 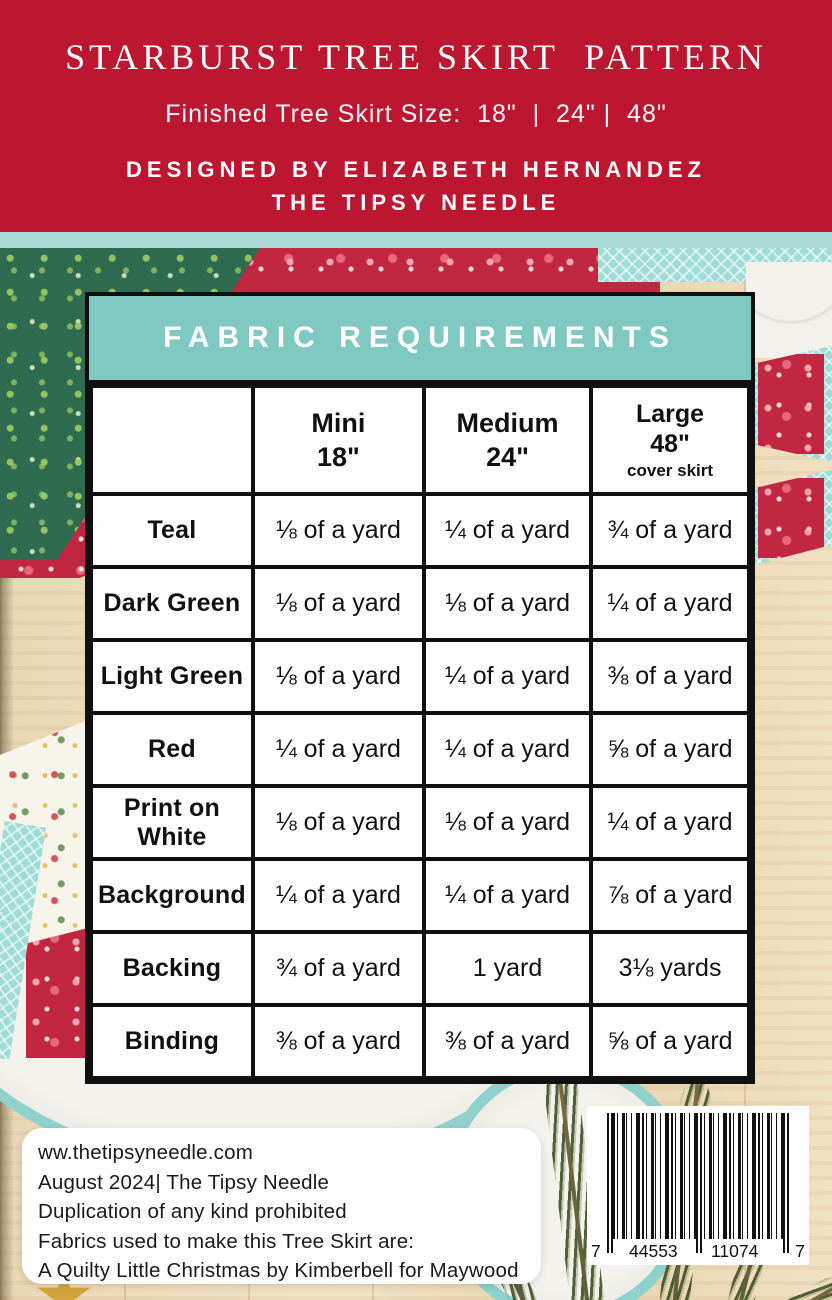 I want to click on row-label: Print on White, so click(x=172, y=822).